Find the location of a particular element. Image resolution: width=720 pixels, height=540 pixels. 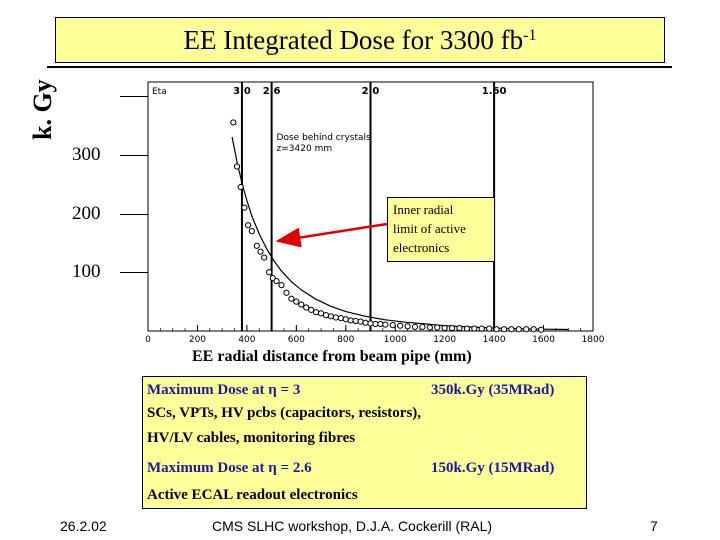

x-tick-label: 1400 is located at coordinates (494, 340).